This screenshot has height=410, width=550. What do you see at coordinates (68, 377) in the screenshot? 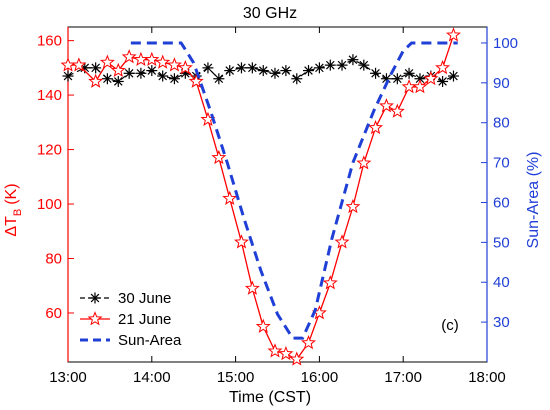
I see `x-tick-label: 13:00` at bounding box center [68, 377].